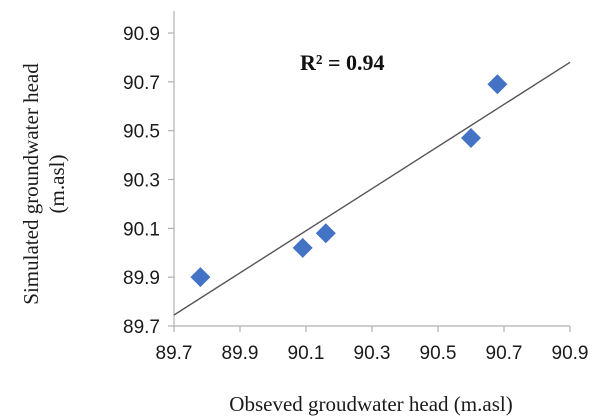  I want to click on x-tick-label: 89.7, so click(174, 353).